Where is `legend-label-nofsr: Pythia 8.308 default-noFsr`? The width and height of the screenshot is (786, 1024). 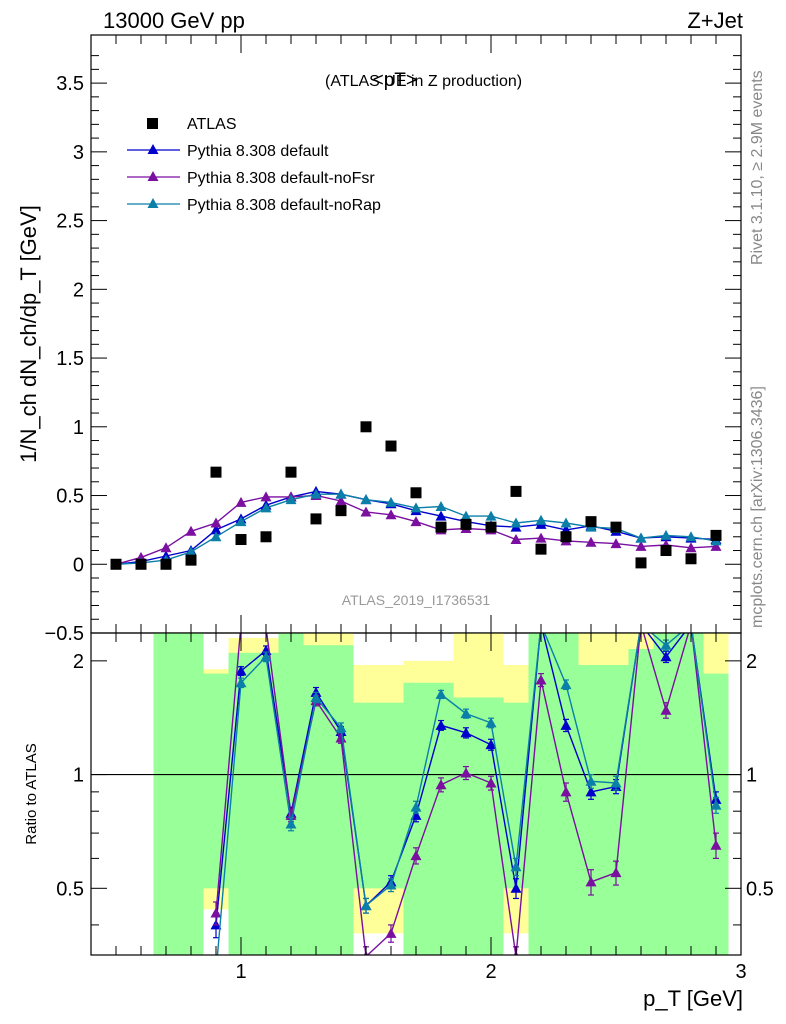 legend-label-nofsr: Pythia 8.308 default-noFsr is located at coordinates (281, 178).